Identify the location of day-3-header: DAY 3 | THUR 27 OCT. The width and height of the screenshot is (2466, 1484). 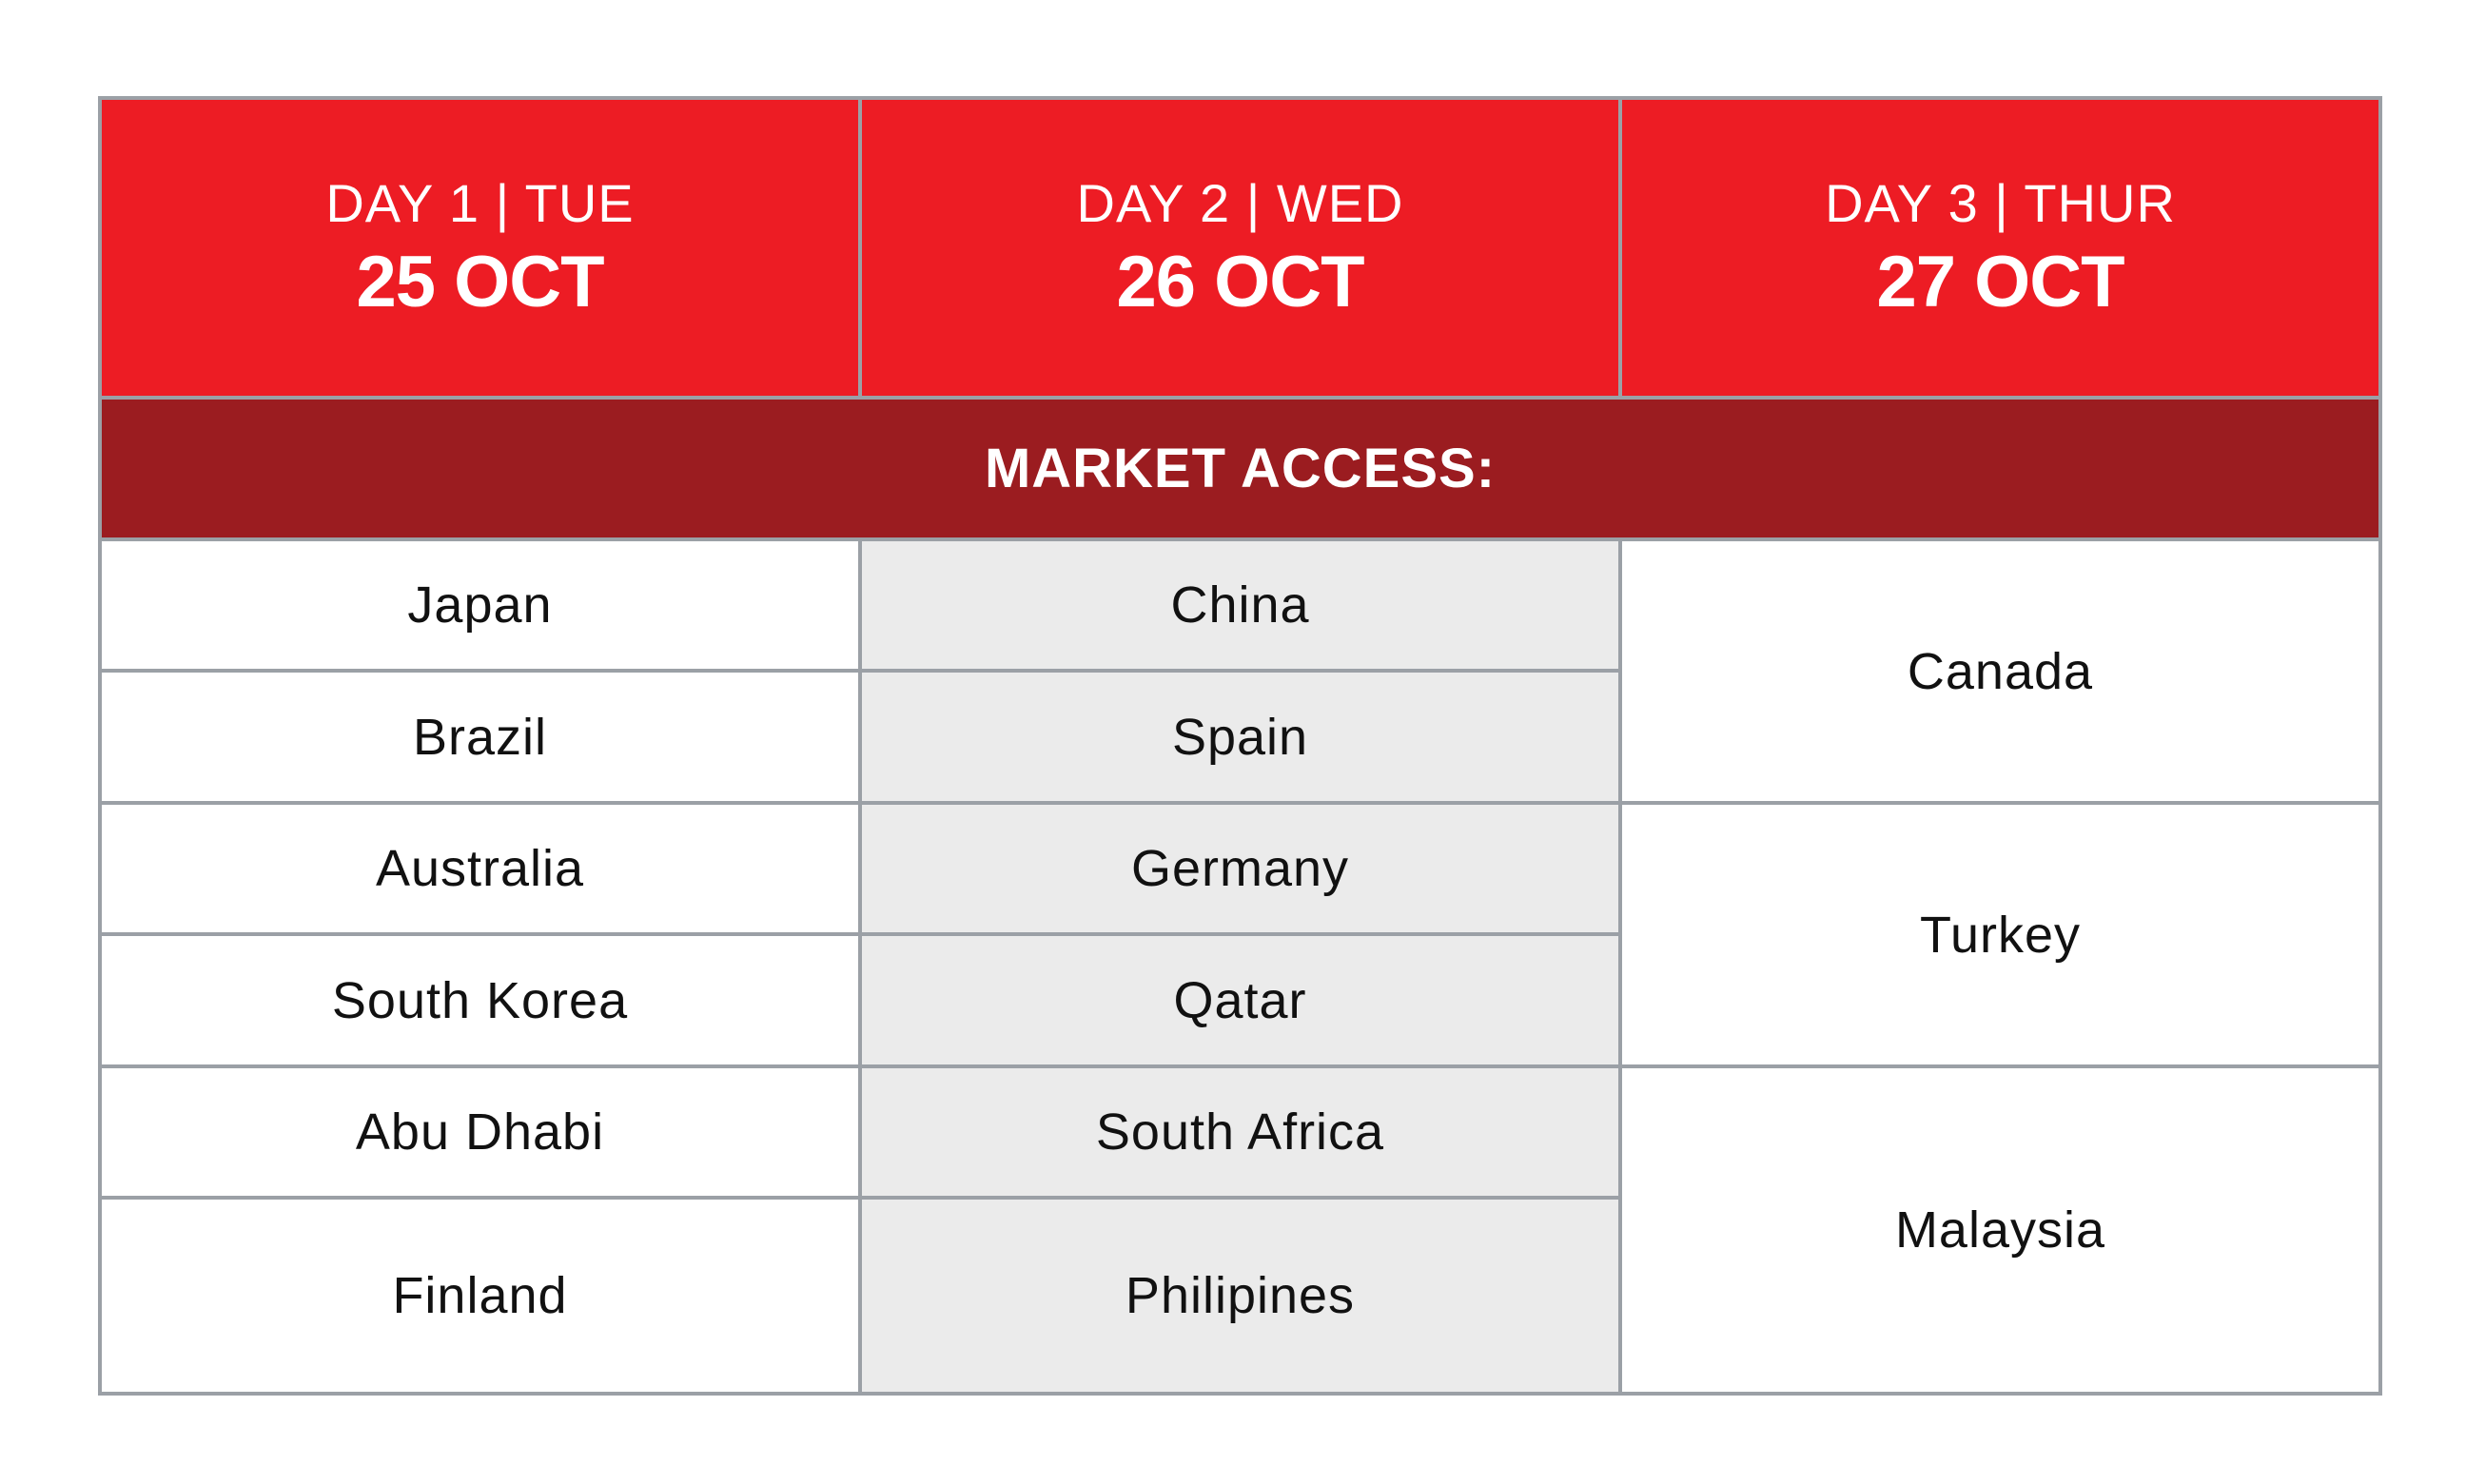
(2000, 248).